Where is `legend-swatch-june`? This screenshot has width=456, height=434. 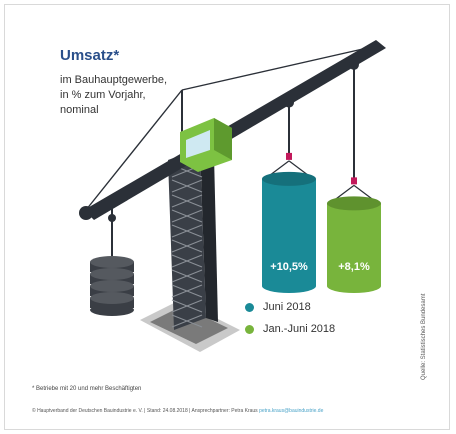 legend-swatch-june is located at coordinates (249, 307).